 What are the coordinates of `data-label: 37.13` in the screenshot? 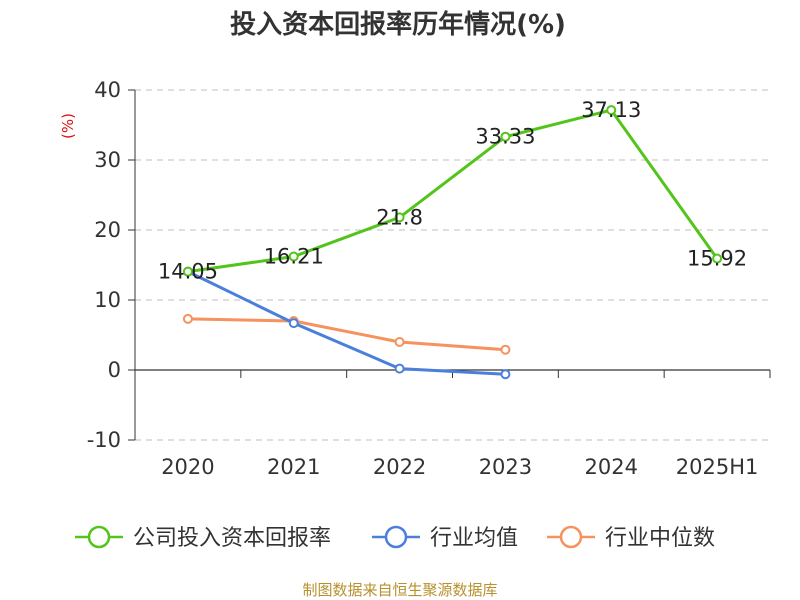 It's located at (611, 110).